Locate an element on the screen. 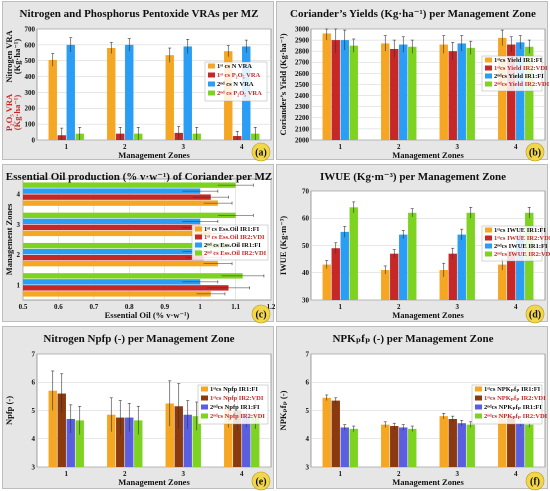  panel-letter: (e) is located at coordinates (260, 482).